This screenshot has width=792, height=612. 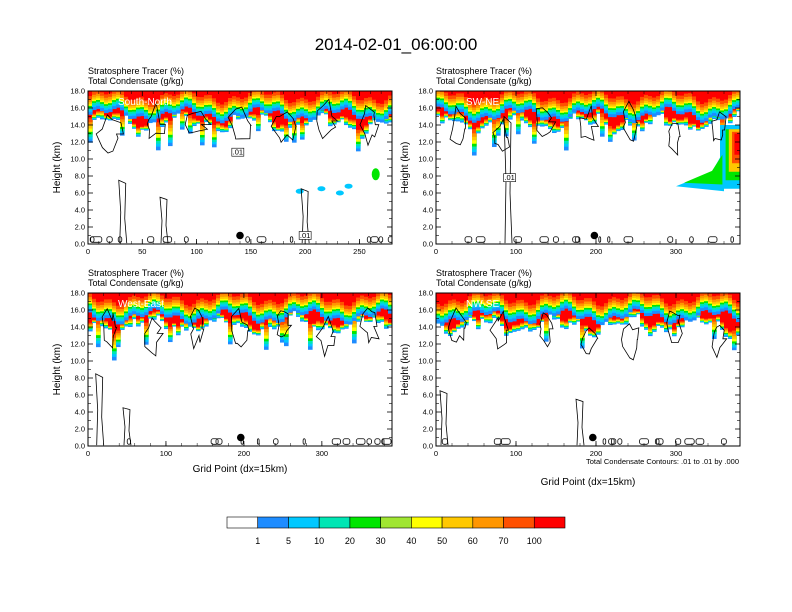 What do you see at coordinates (359, 251) in the screenshot?
I see `x-tick-label: 250` at bounding box center [359, 251].